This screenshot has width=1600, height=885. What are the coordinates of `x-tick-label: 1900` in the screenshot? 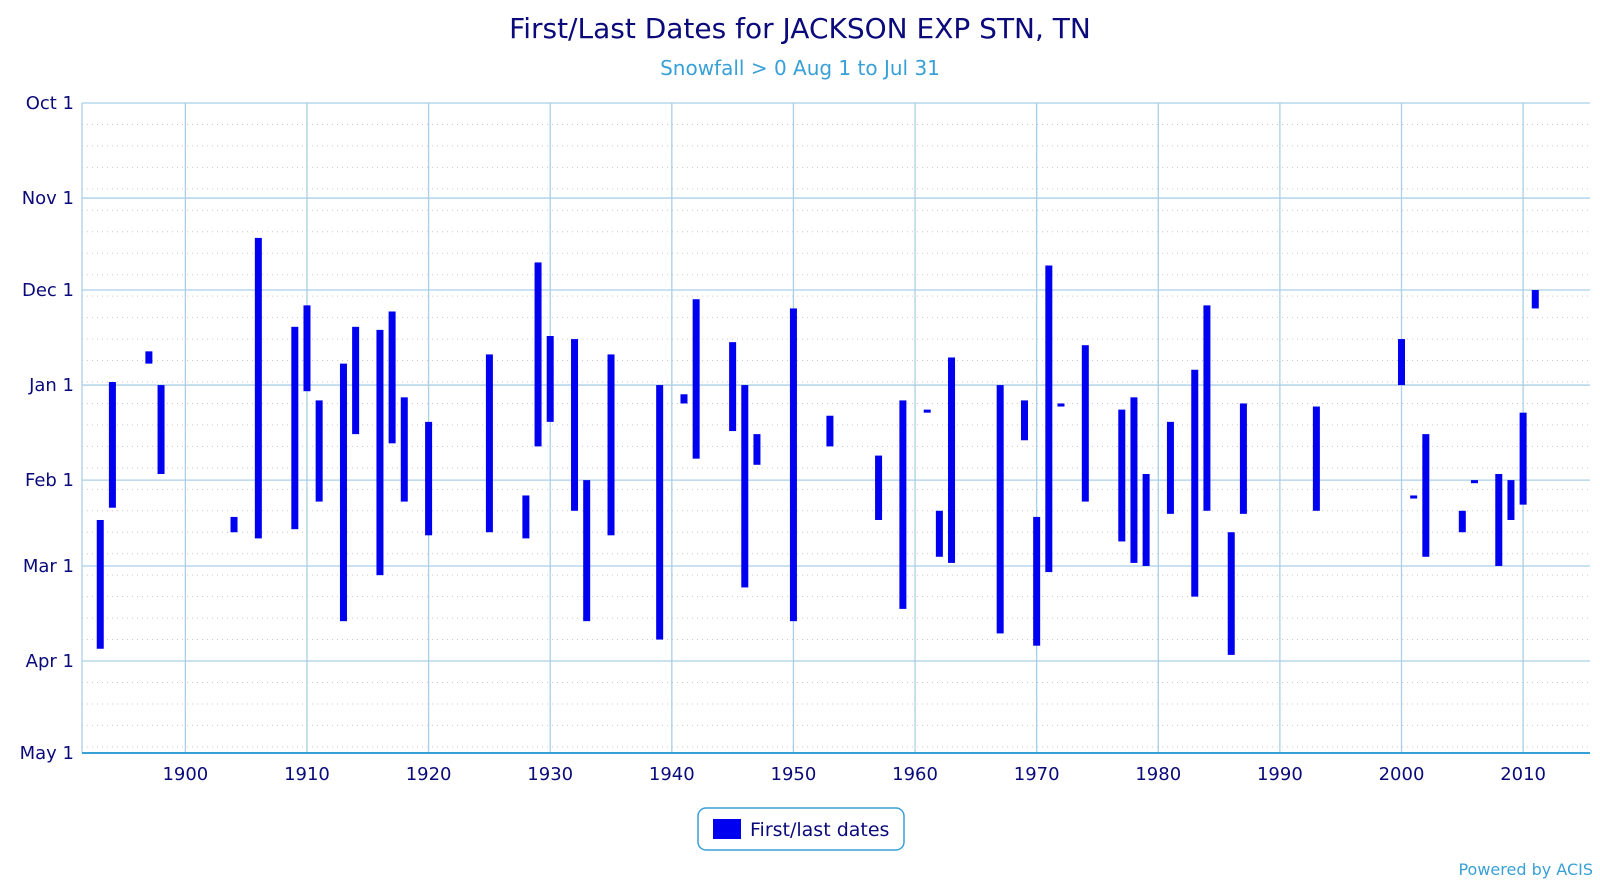 It's located at (185, 774).